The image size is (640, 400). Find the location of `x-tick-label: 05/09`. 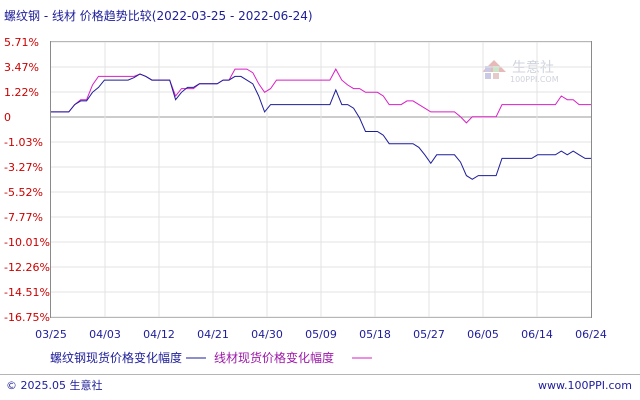

x-tick-label: 05/09 is located at coordinates (321, 334).